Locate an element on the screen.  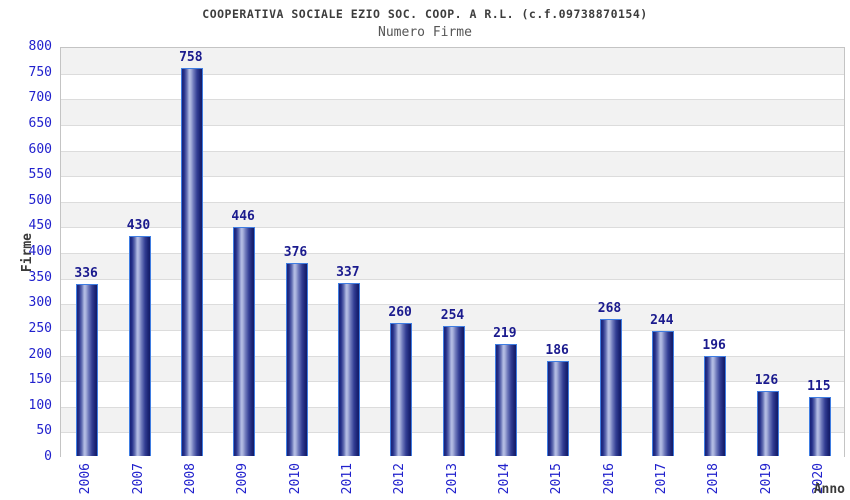
x-axis-title: Anno is located at coordinates (829, 489).